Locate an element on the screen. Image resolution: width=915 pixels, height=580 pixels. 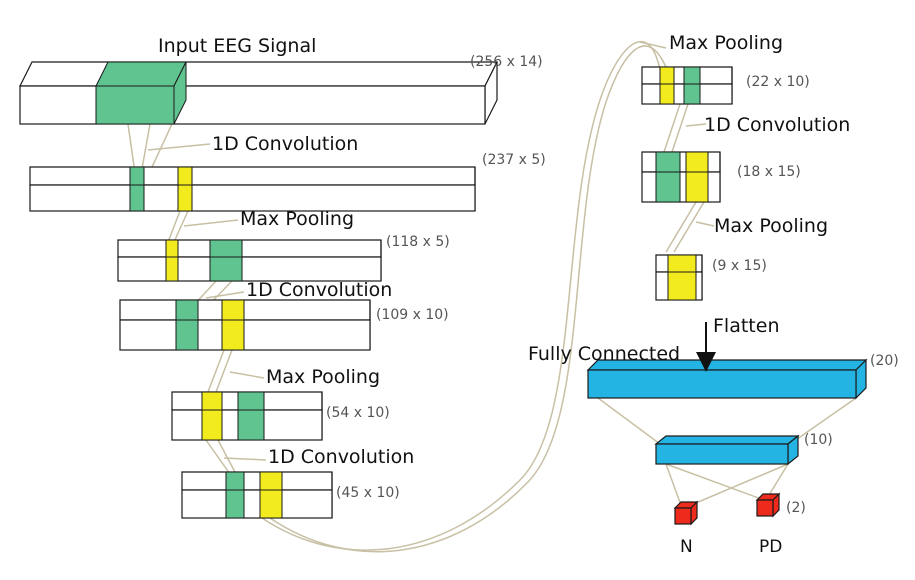
fully-connected-label: Fully Connected is located at coordinates (604, 354).